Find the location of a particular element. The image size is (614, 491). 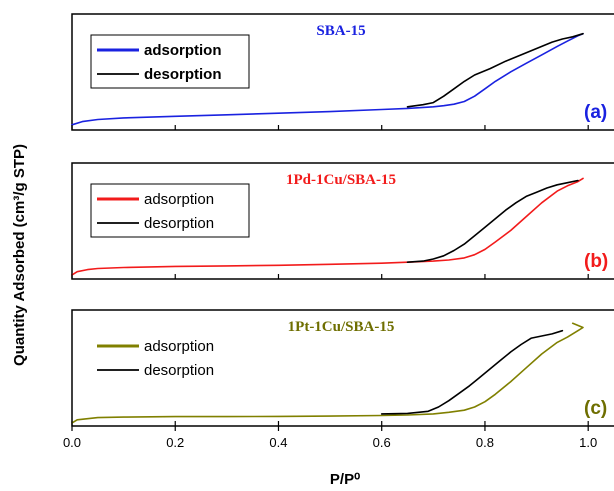

x-axis: 0.0 0.2 0.4 0.6 0.8 1.0 is located at coordinates (330, 438).